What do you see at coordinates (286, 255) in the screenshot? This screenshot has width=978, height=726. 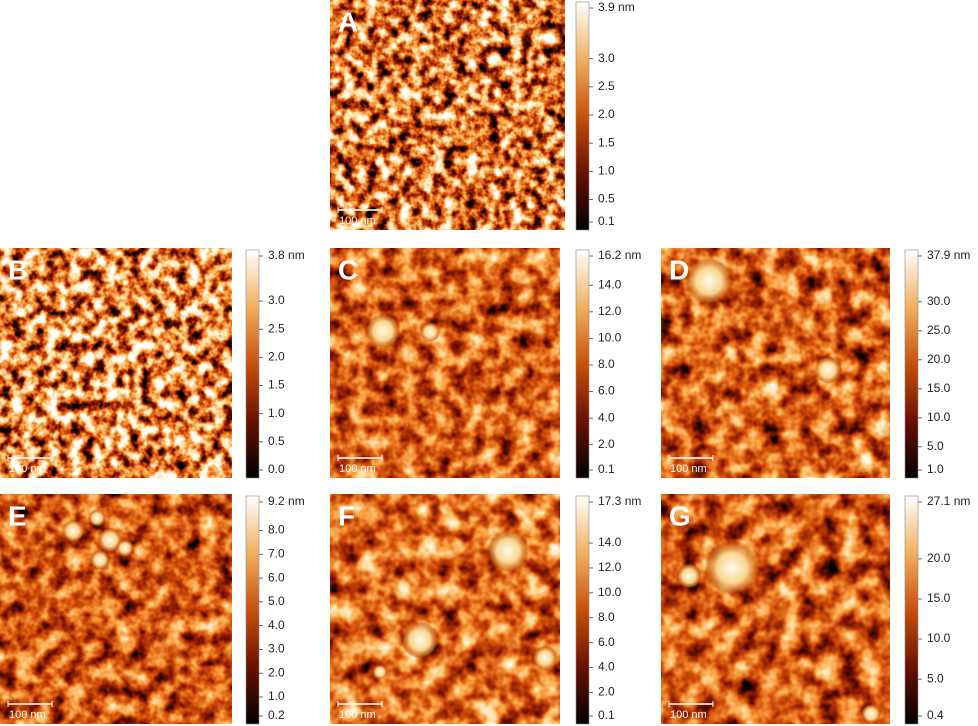 I see `colorbar-tick-label: 3.8 nm` at bounding box center [286, 255].